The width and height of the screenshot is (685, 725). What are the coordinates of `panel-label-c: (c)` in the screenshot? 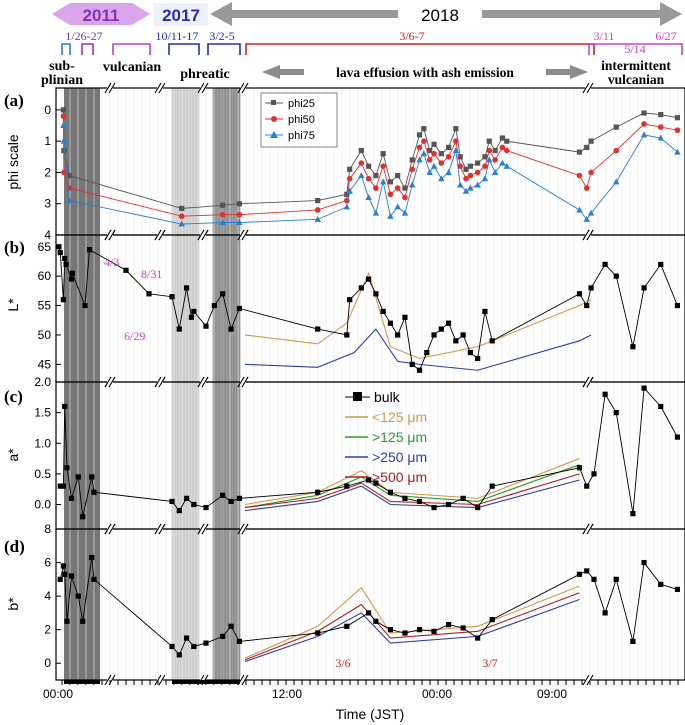 It's located at (13, 396).